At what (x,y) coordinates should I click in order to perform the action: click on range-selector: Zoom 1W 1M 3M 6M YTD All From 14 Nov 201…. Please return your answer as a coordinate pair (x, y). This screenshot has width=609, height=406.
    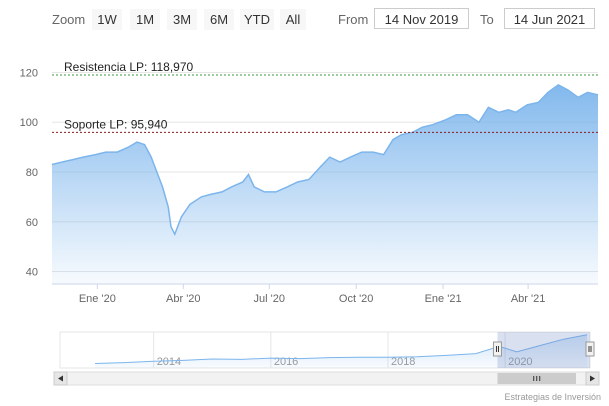
    Looking at the image, I should click on (304, 20).